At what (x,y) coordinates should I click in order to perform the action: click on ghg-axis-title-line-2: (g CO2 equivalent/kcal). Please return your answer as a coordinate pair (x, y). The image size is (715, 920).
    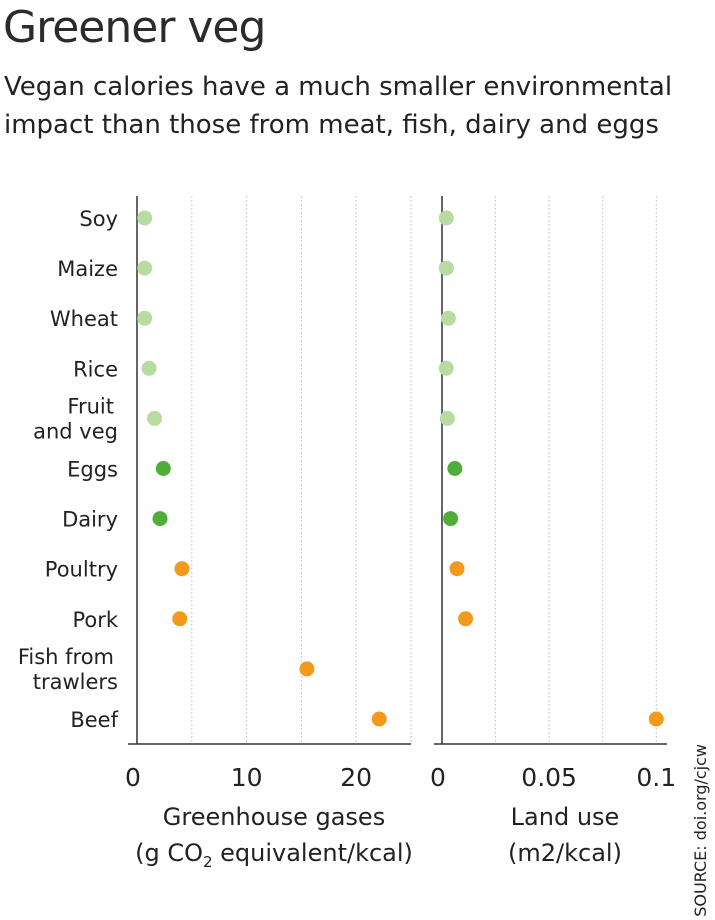
    Looking at the image, I should click on (274, 855).